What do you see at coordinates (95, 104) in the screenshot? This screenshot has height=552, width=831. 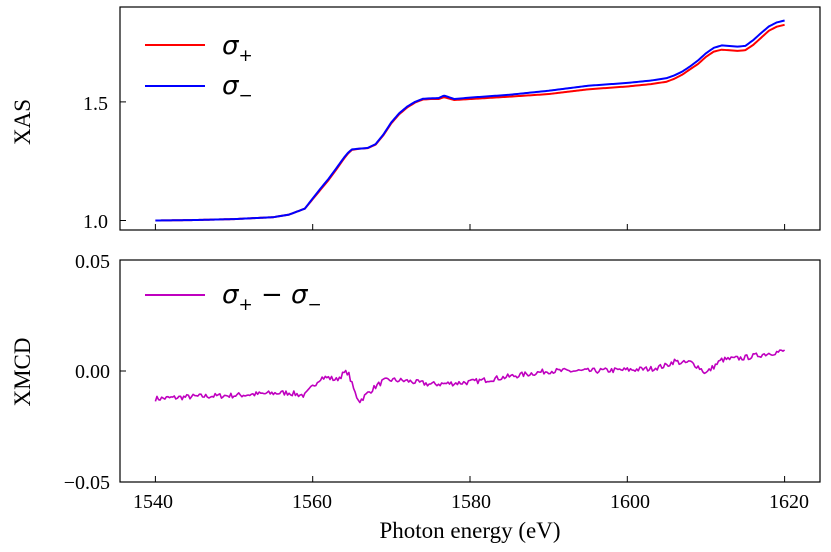 I see `xas-ytick-label: 1.5` at bounding box center [95, 104].